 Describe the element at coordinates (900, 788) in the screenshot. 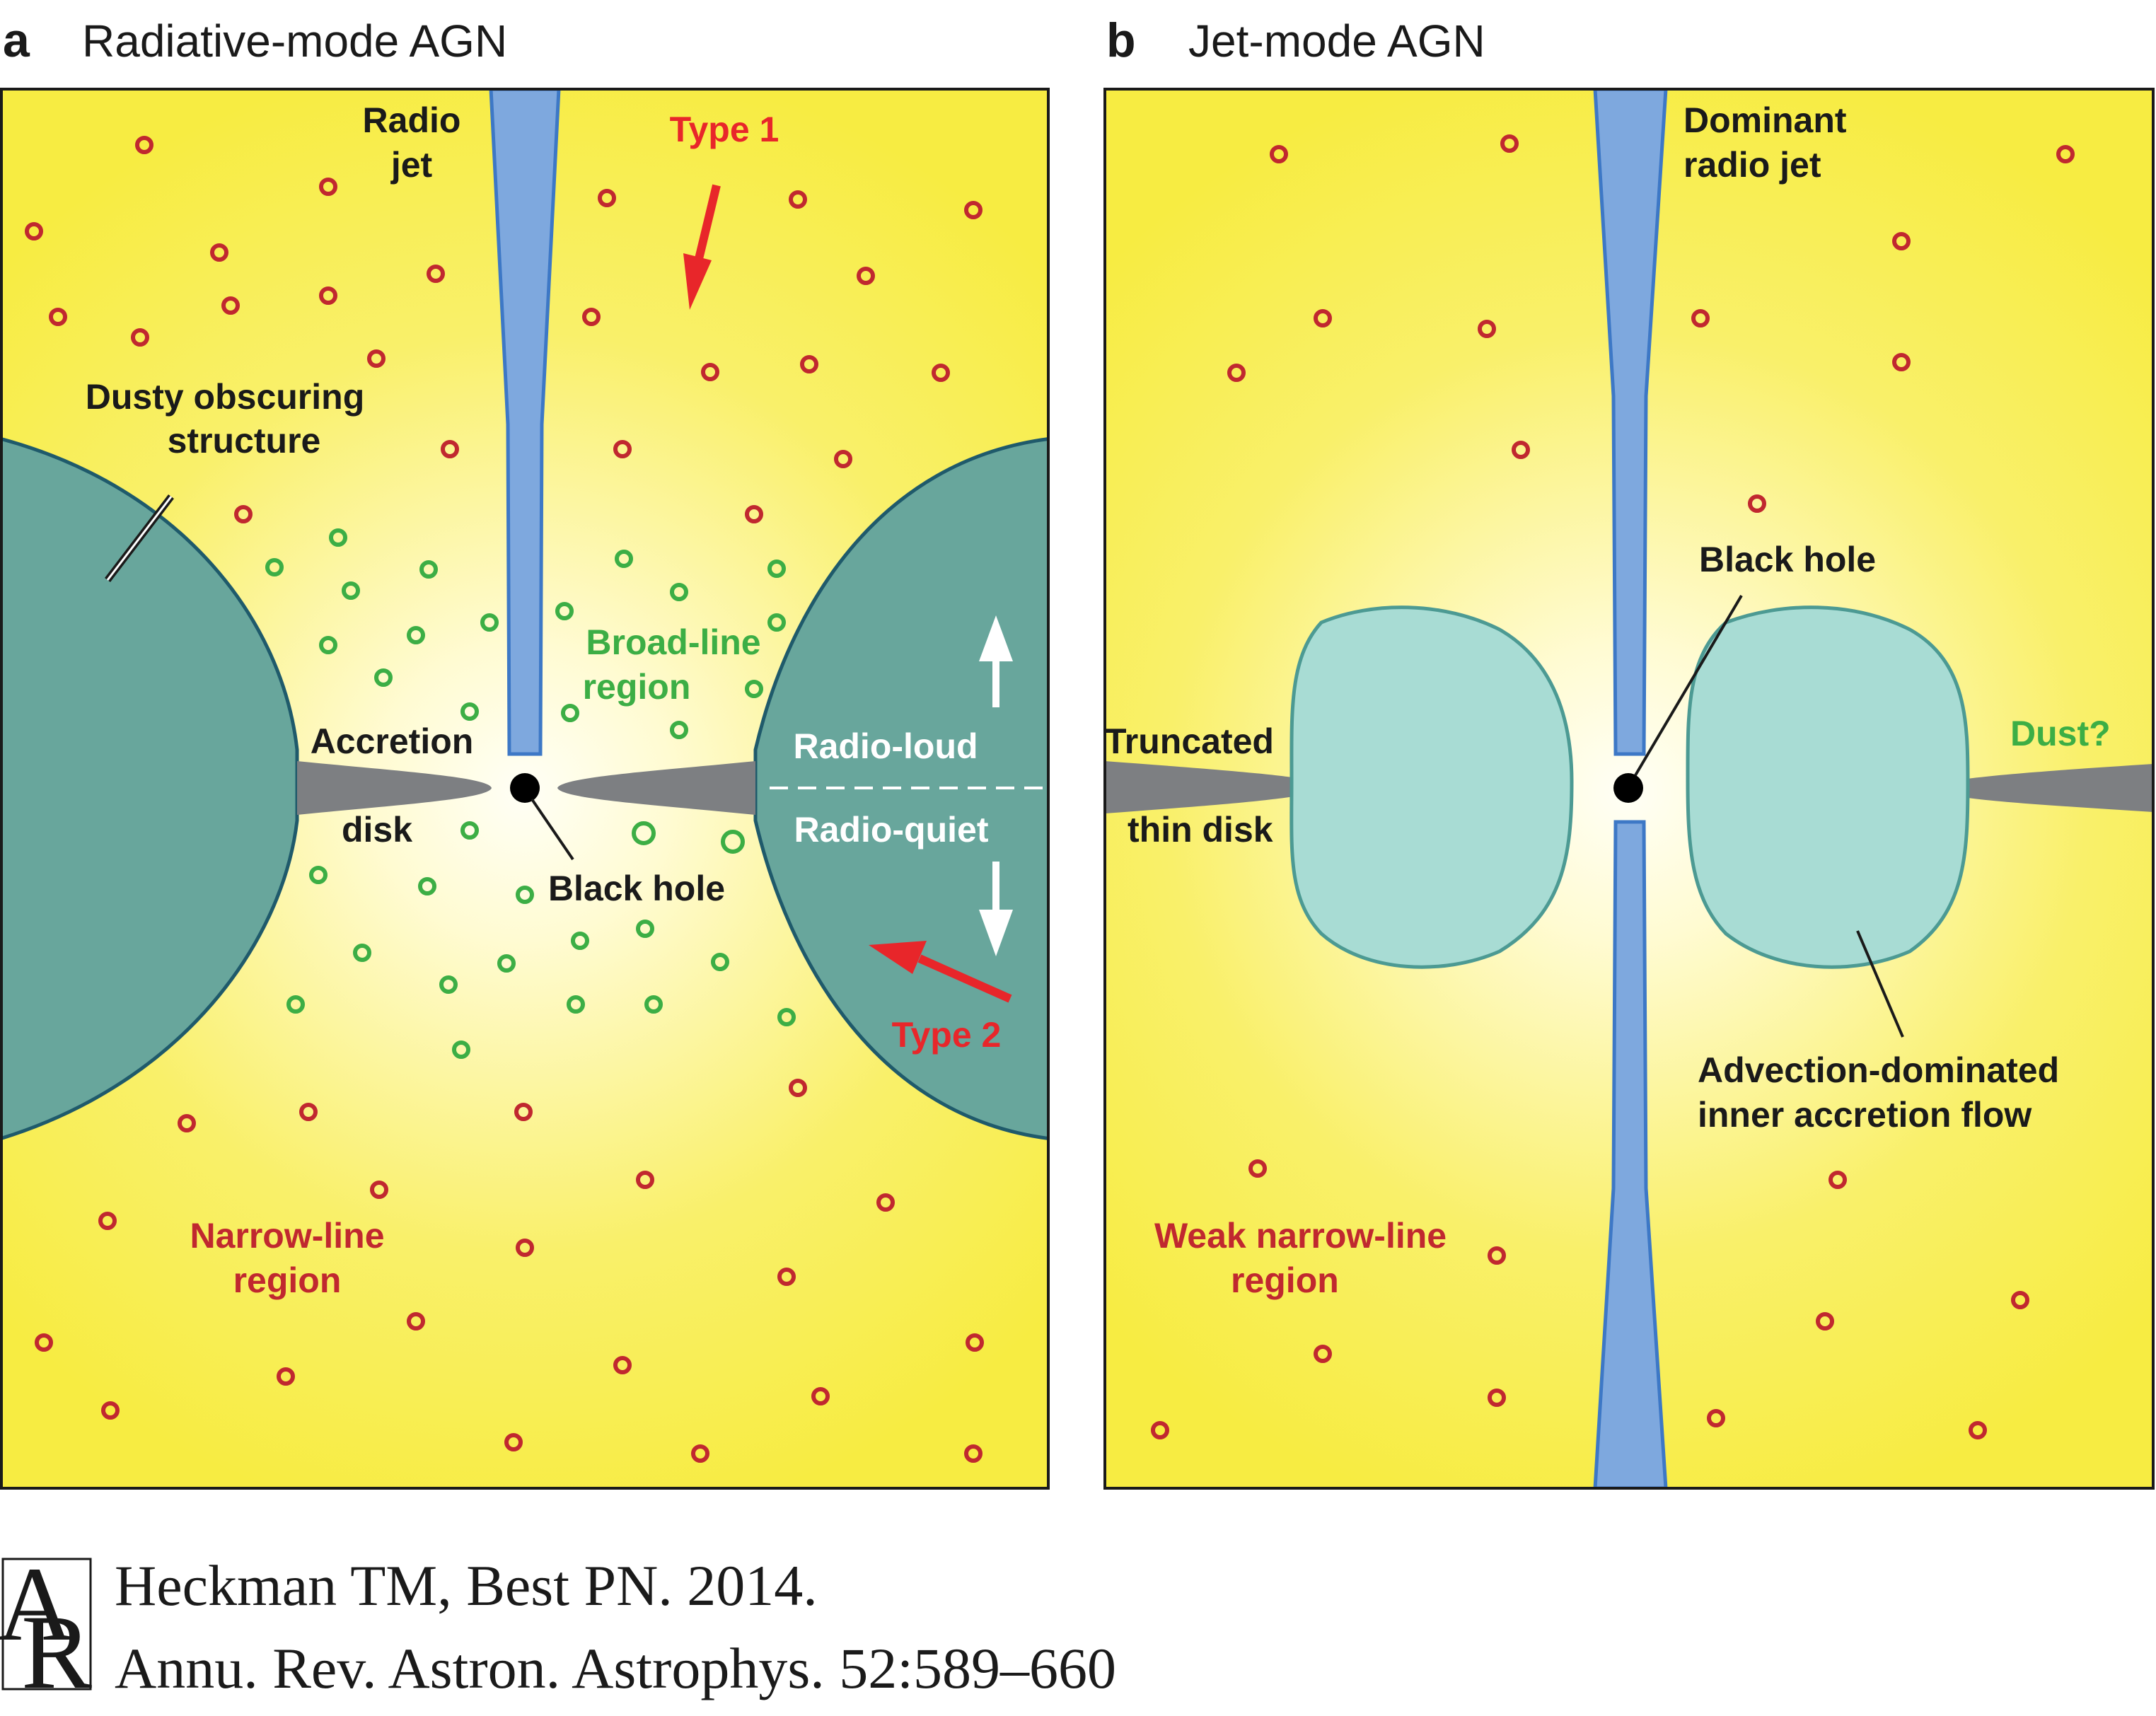

I see `dusty-structure-right` at that location.